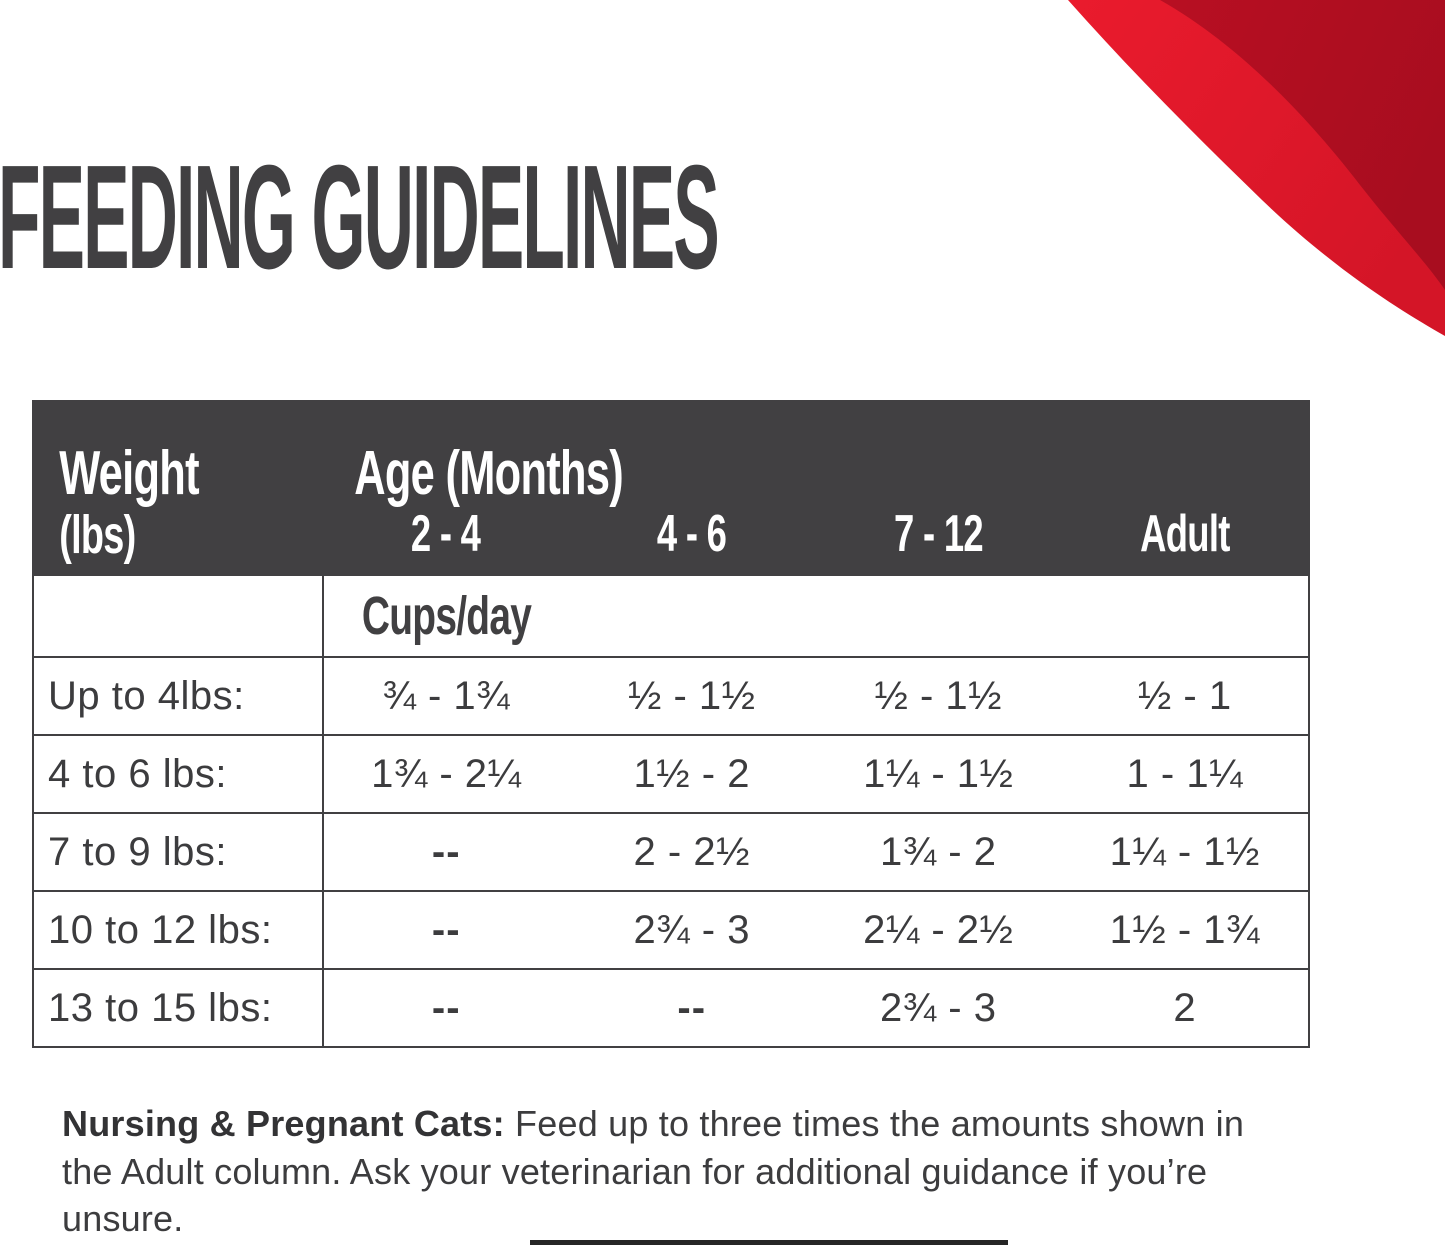 Image resolution: width=1445 pixels, height=1245 pixels. What do you see at coordinates (283, 1123) in the screenshot?
I see `footnote-lead: Nursing & Pregnant Cats:` at bounding box center [283, 1123].